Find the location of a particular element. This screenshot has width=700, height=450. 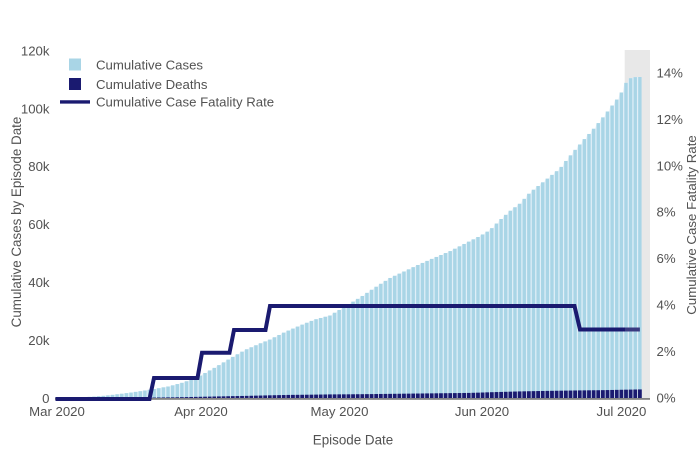

svg-text: May 2020 is located at coordinates (340, 411).